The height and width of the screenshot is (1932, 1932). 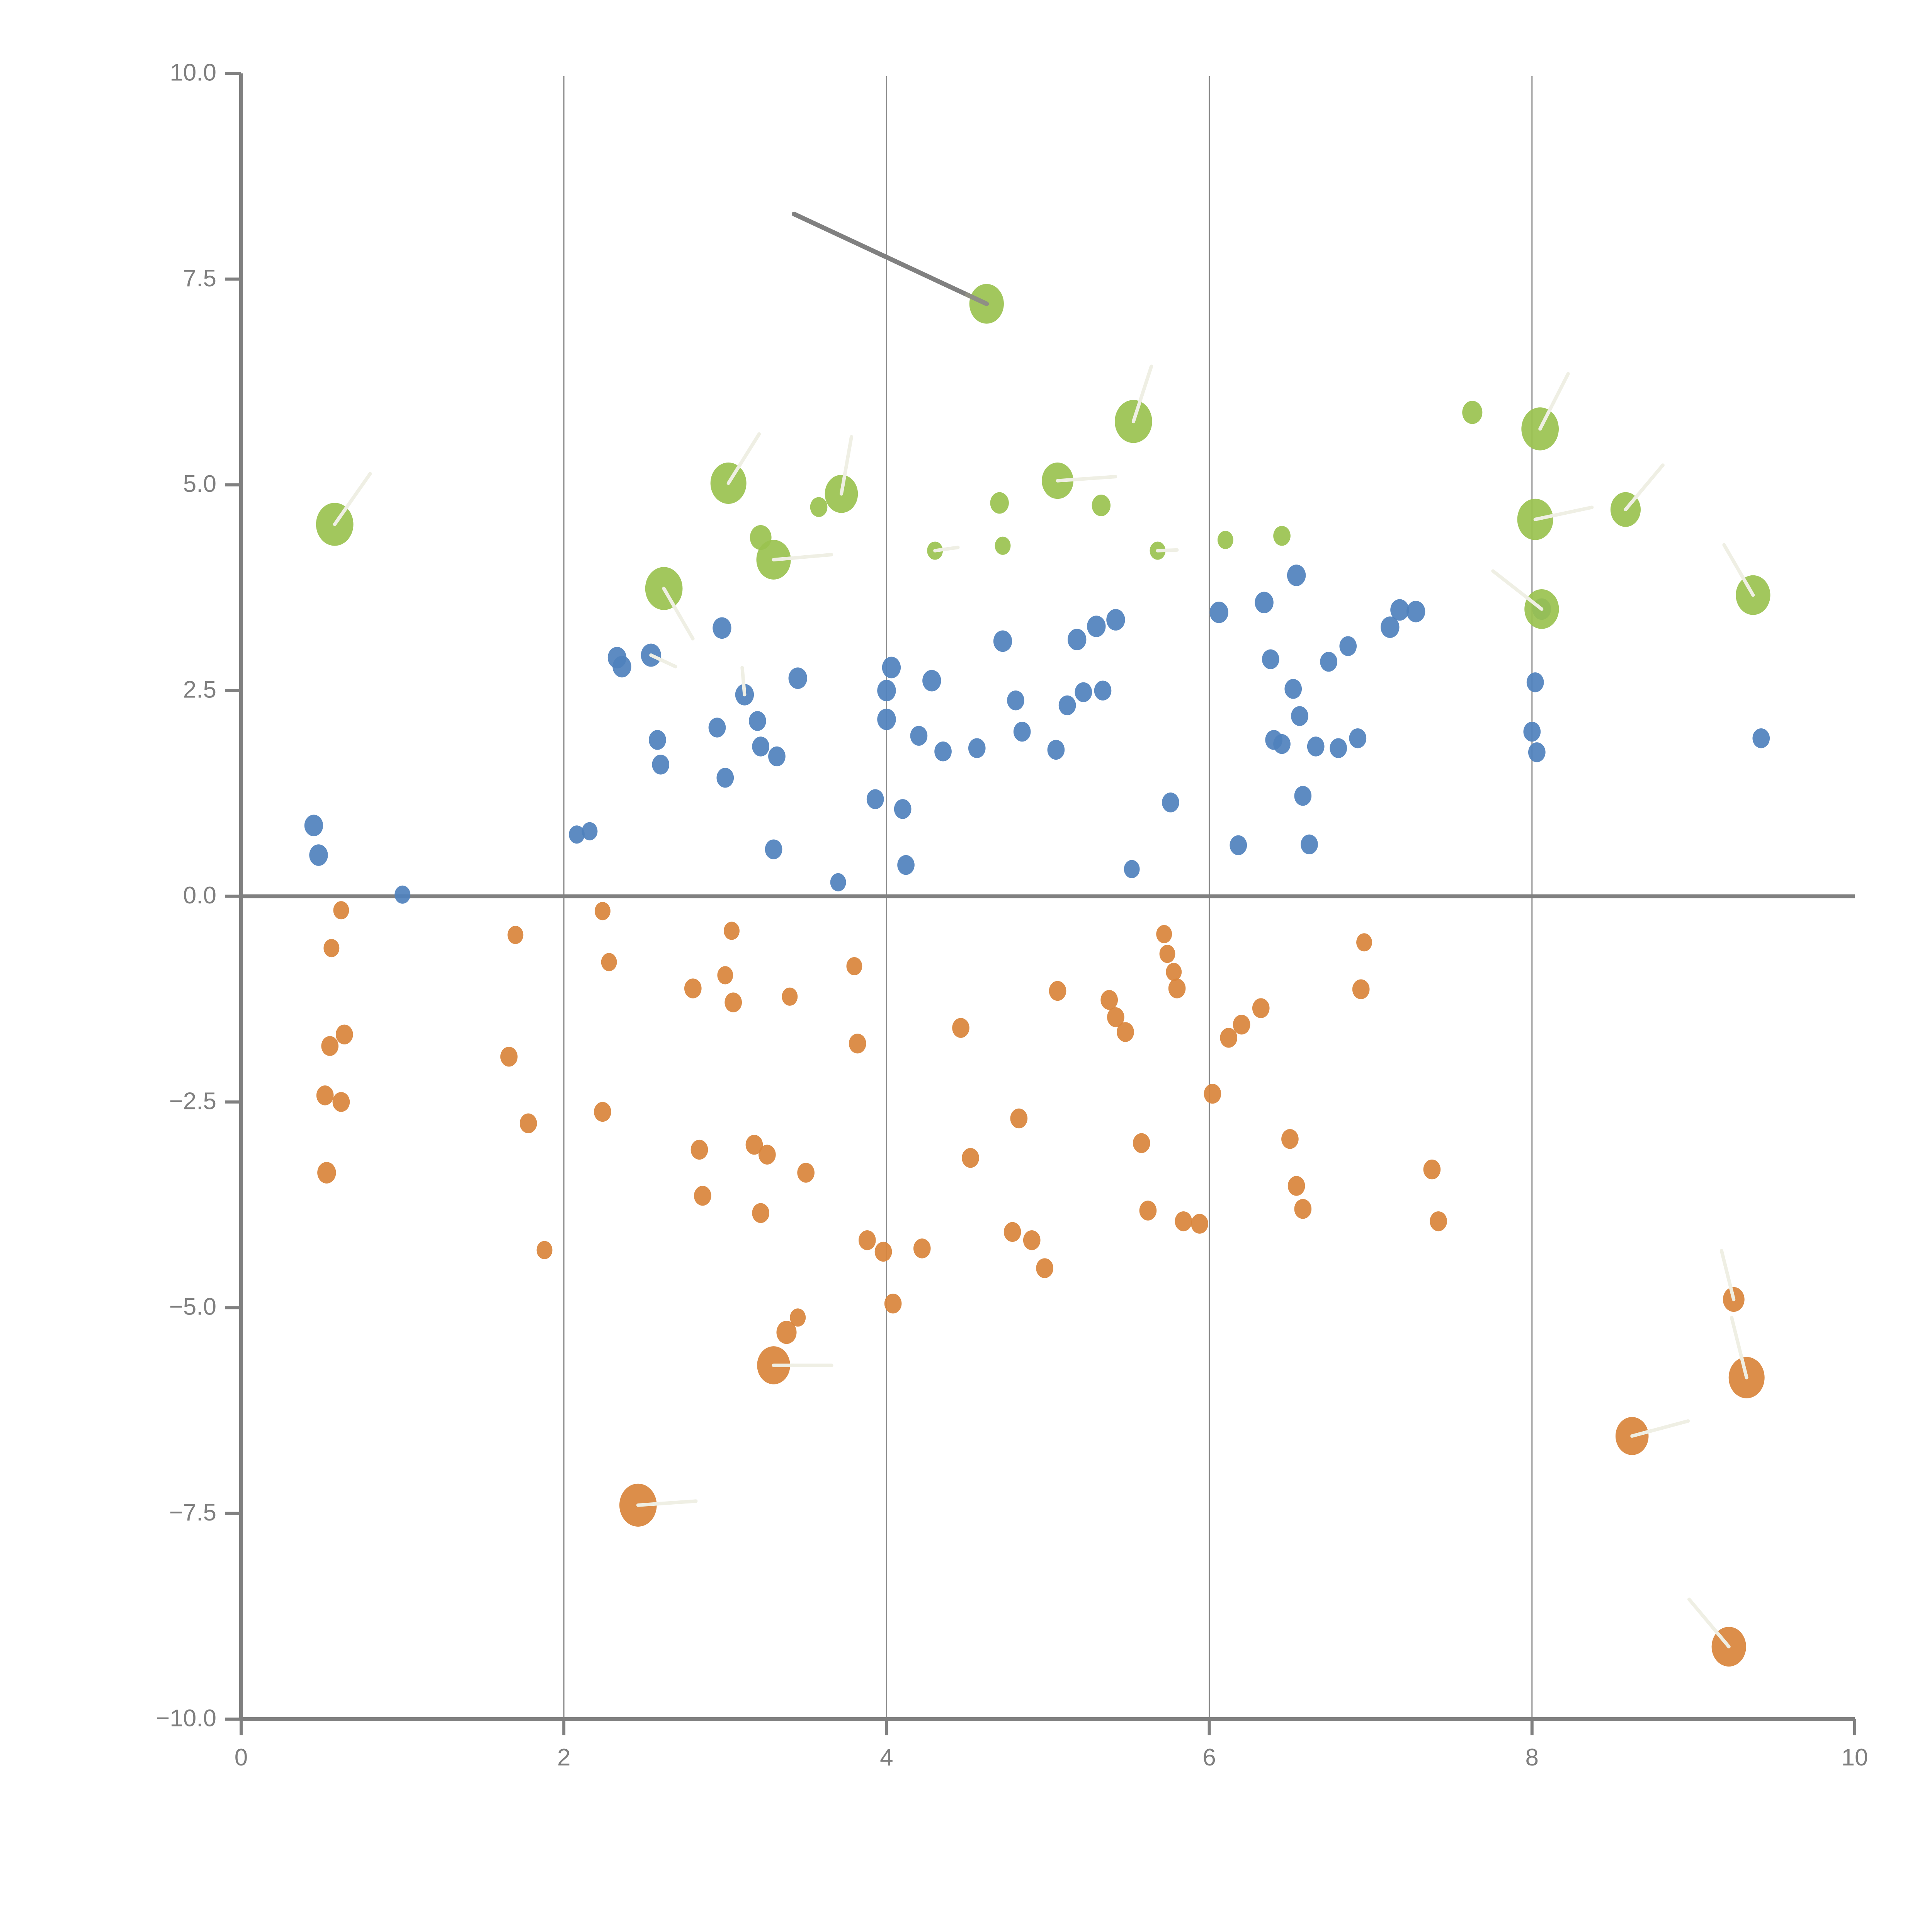 What do you see at coordinates (1051, 1757) in the screenshot?
I see `x-axis-tick-labels: 0 2 4 6 8 10` at bounding box center [1051, 1757].